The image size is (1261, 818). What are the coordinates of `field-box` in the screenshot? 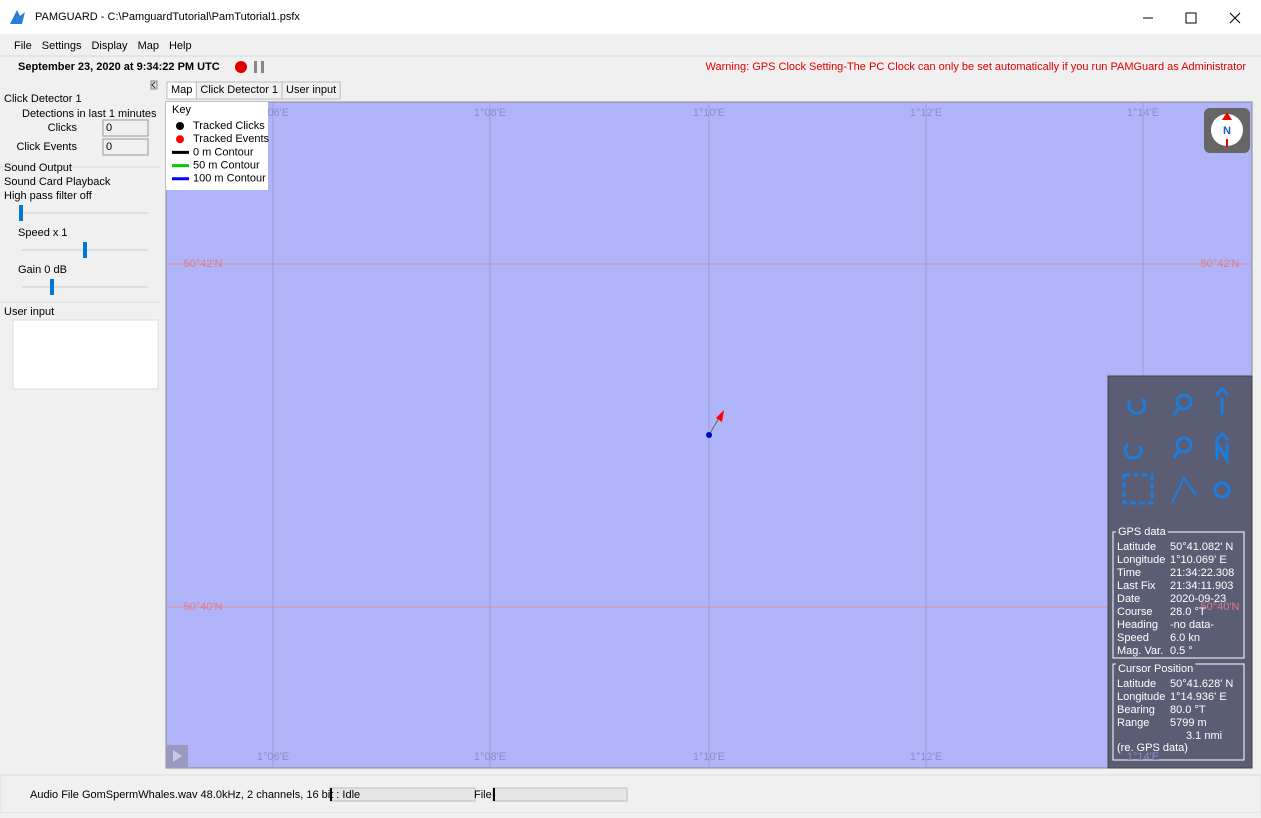 It's located at (125, 147).